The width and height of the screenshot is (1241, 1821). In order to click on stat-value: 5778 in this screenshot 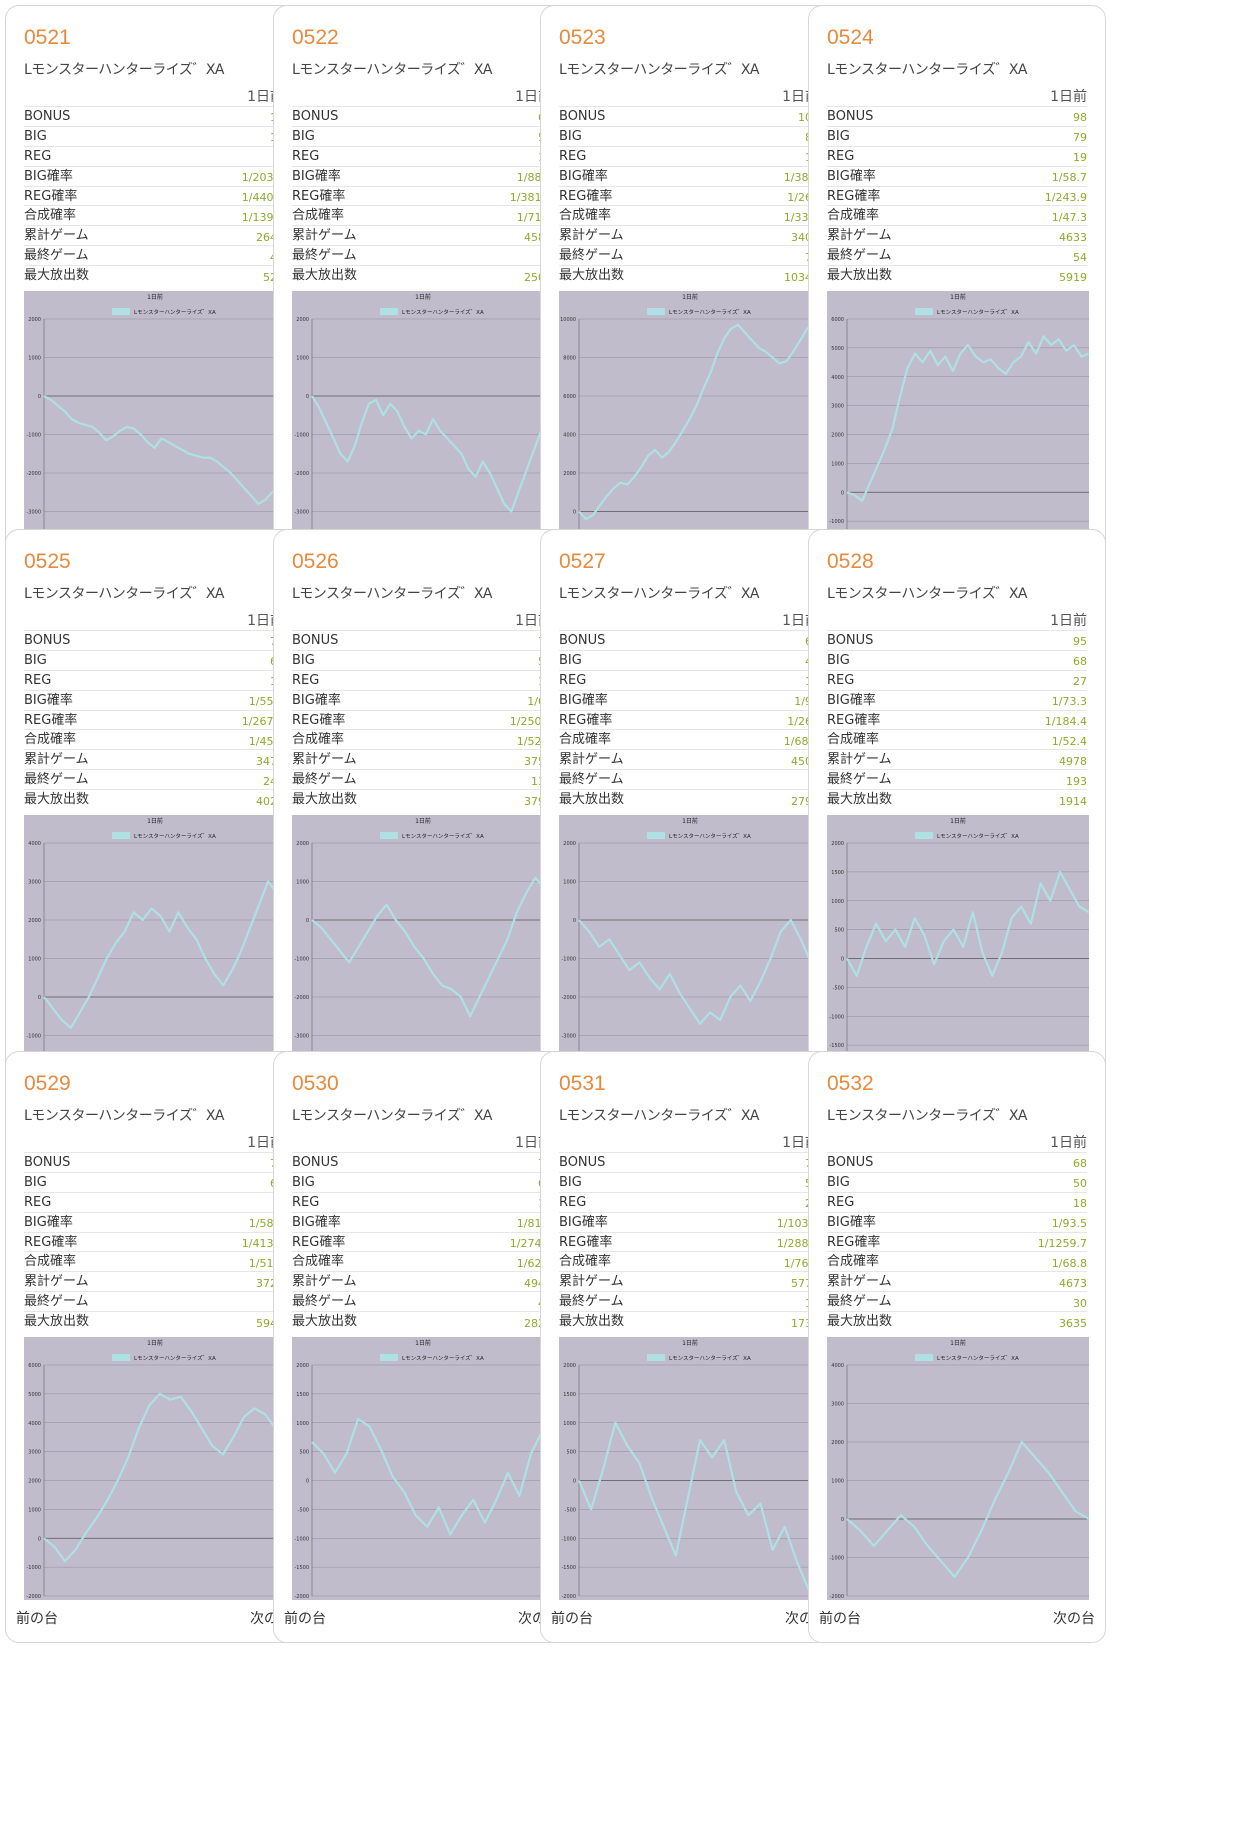, I will do `click(805, 1283)`.